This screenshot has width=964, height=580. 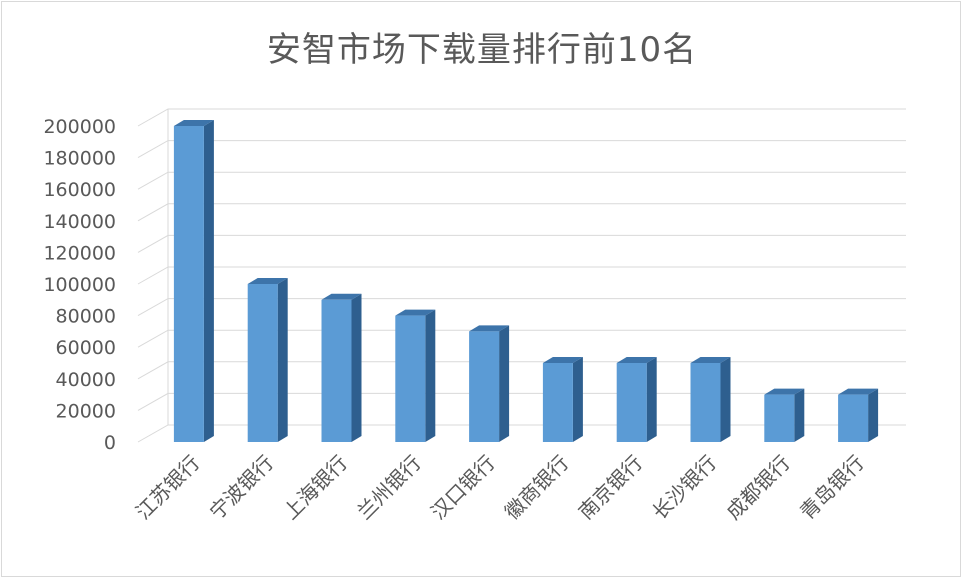 I want to click on y-tick-label: 20000, so click(x=86, y=411).